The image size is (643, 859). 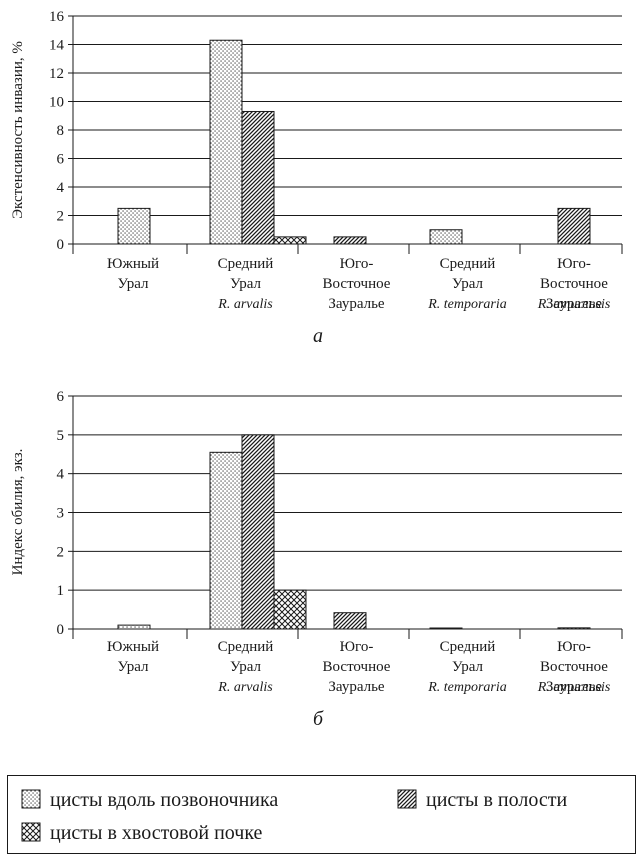 I want to click on legend-frame, so click(x=321, y=814).